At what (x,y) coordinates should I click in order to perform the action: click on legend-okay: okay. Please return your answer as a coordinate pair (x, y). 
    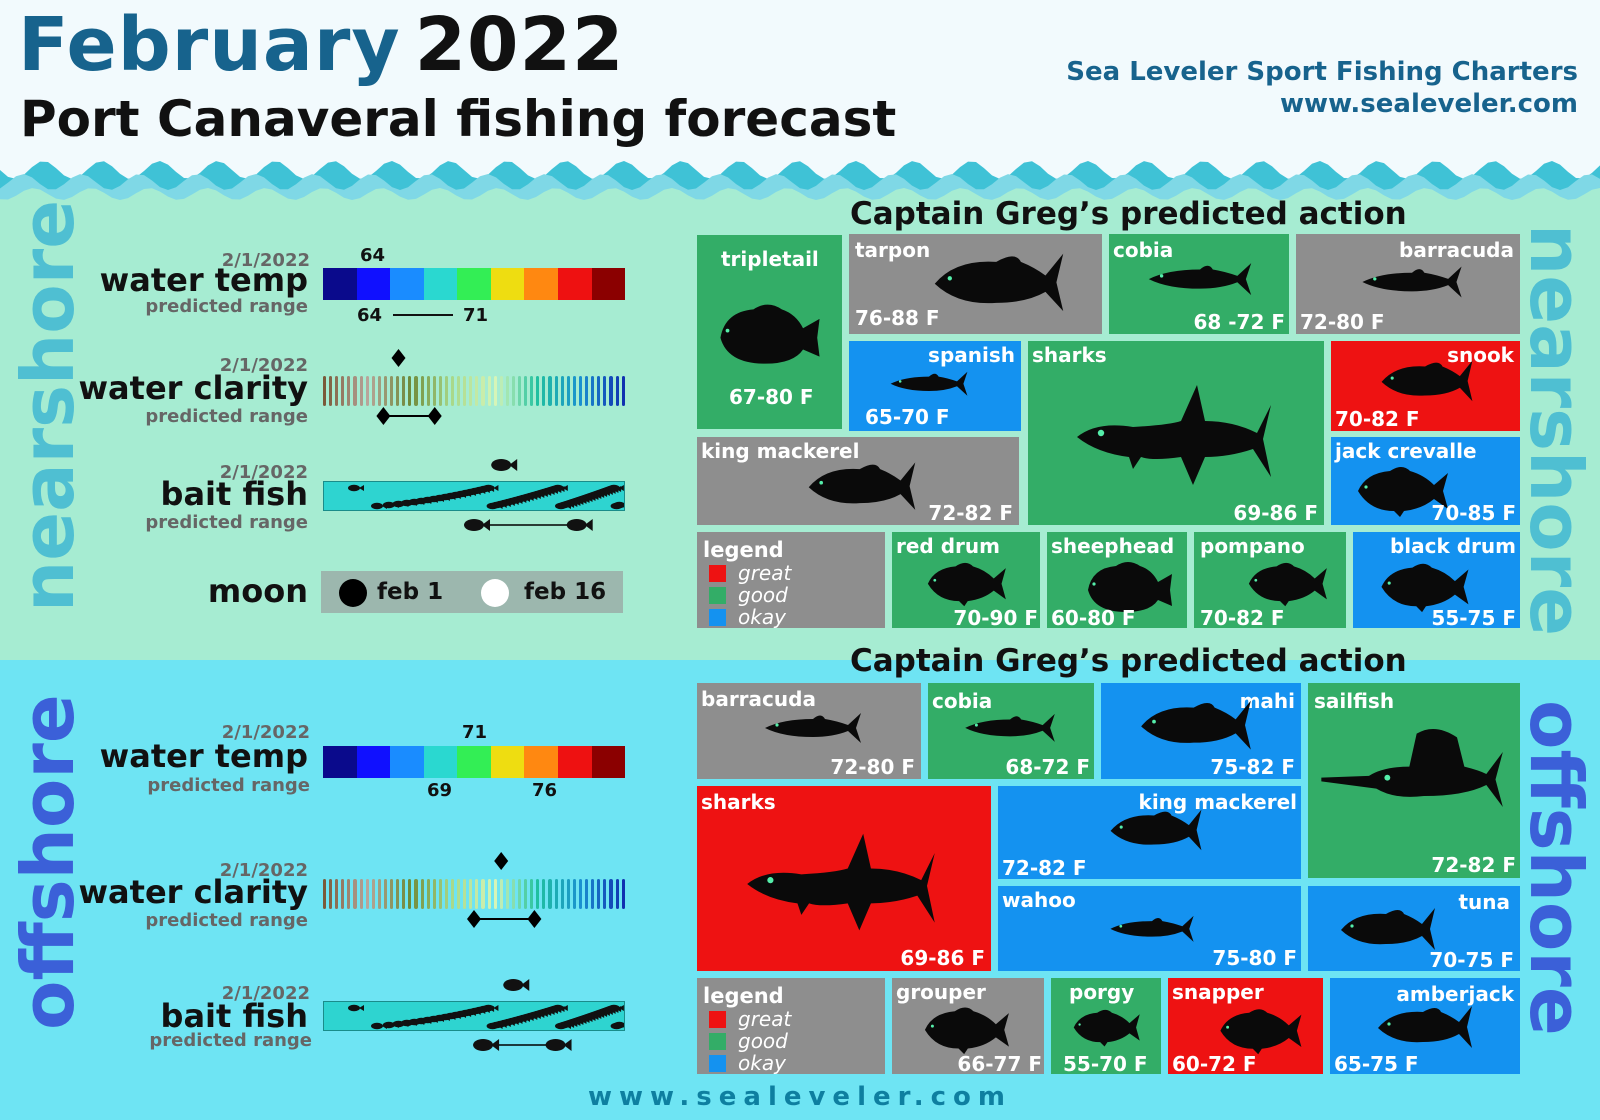
    Looking at the image, I should click on (747, 1063).